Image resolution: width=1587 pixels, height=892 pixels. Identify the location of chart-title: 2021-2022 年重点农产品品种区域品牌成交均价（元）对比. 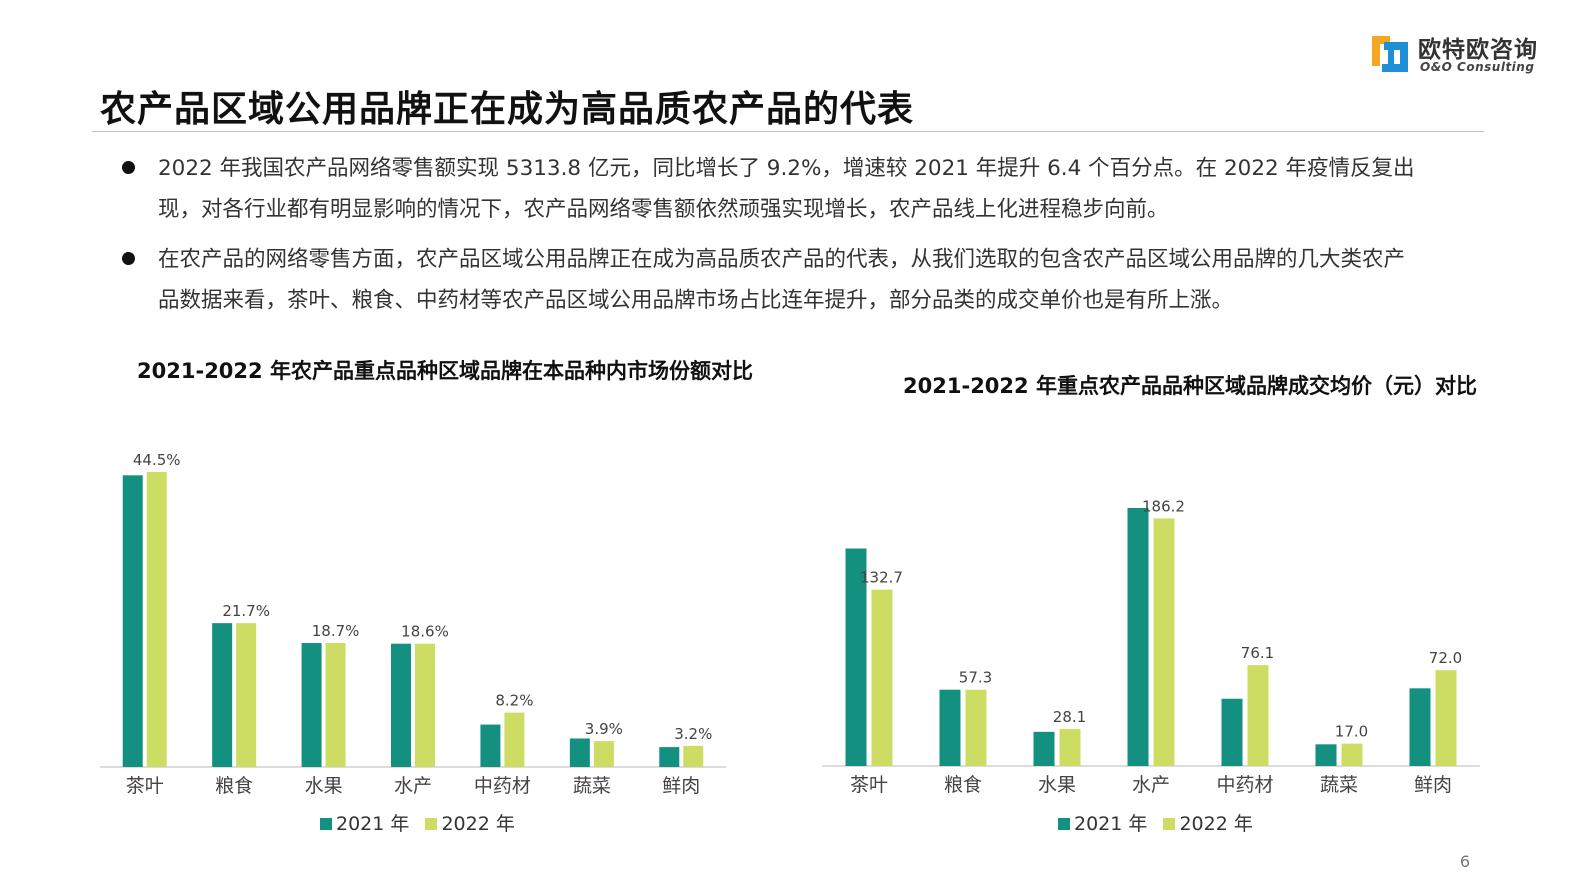
(1190, 386).